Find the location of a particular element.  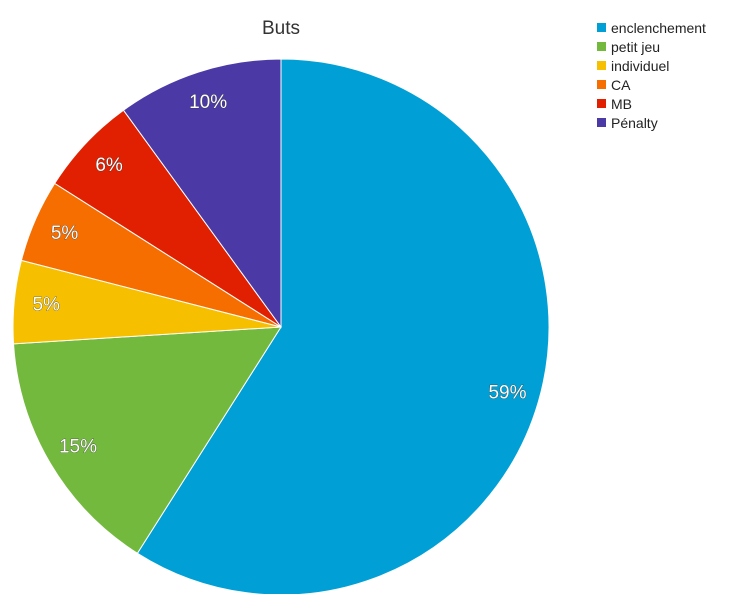

legend-label: petit jeu is located at coordinates (635, 47).